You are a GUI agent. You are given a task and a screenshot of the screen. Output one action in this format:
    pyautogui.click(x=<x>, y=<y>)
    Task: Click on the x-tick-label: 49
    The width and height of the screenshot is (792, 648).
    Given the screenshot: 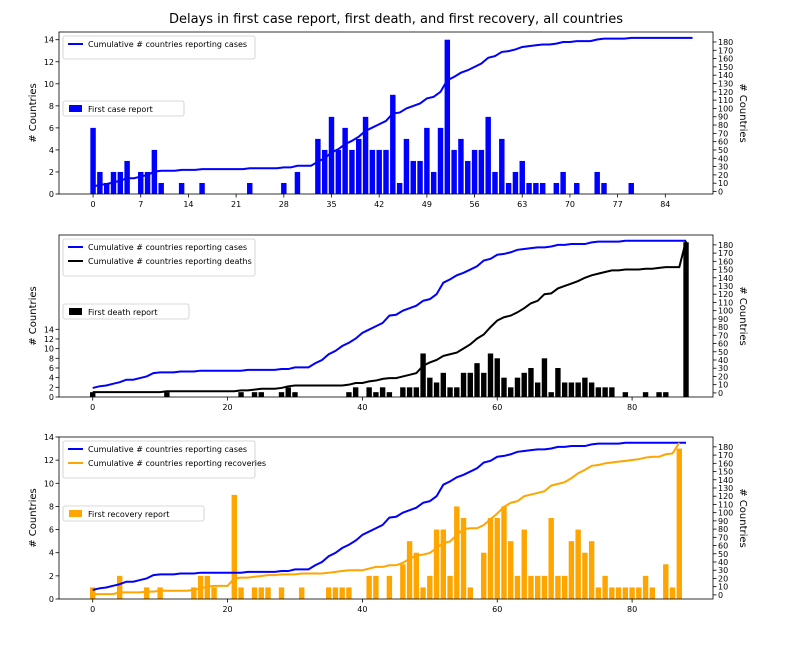 What is the action you would take?
    pyautogui.click(x=427, y=204)
    